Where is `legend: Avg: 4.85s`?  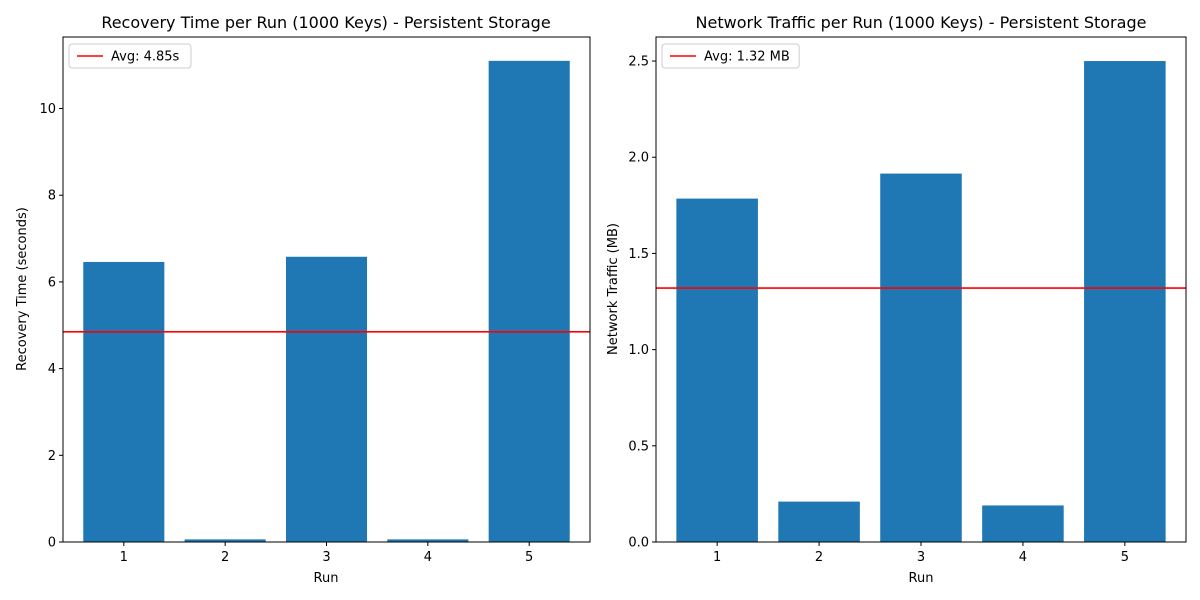 legend: Avg: 4.85s is located at coordinates (130, 56).